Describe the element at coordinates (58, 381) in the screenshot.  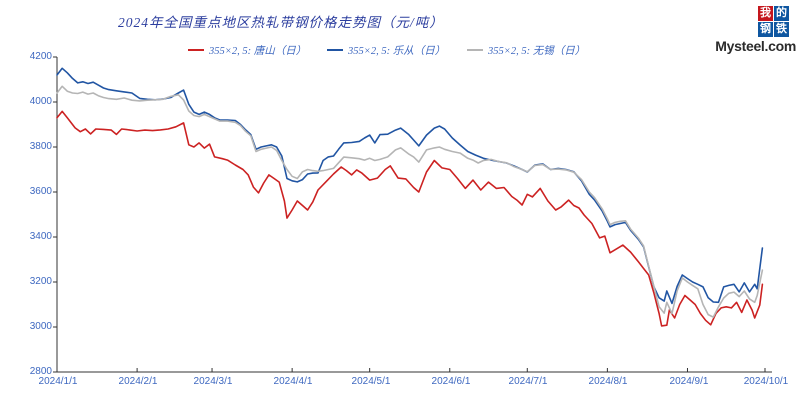
I see `x-tick-label: 2024/1/1` at that location.